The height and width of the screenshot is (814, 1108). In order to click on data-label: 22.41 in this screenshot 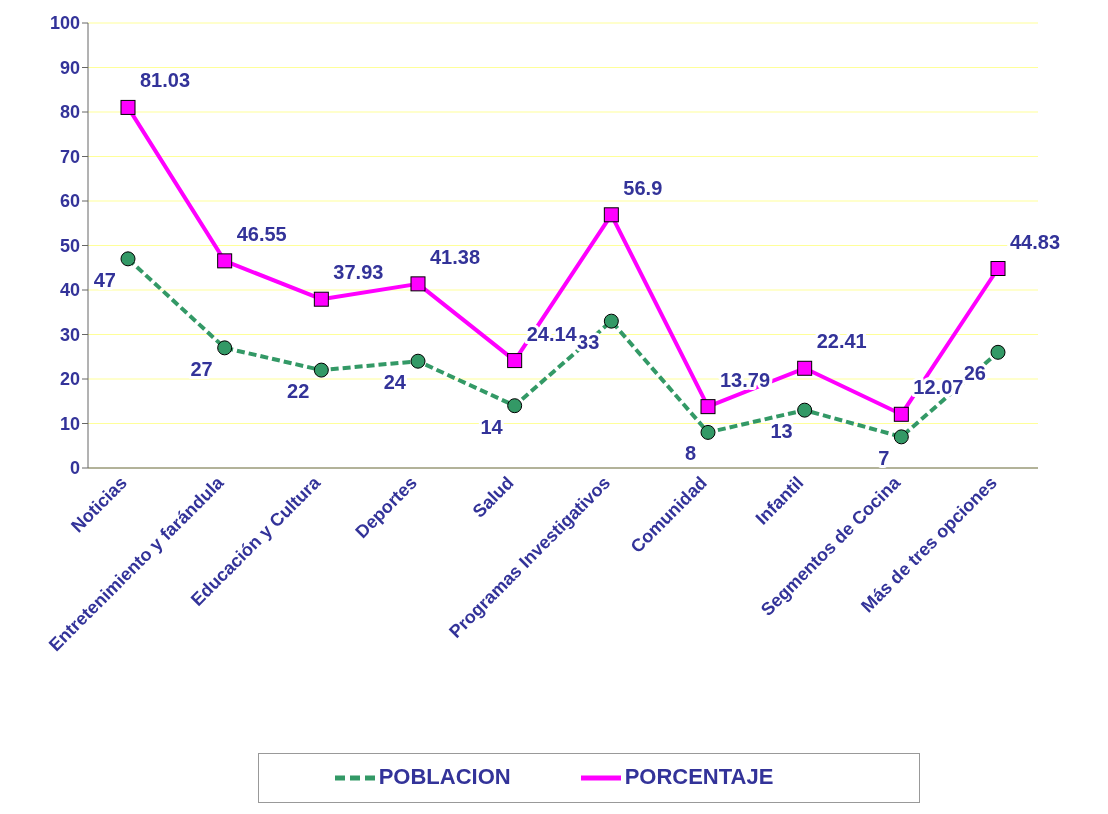, I will do `click(841, 341)`.